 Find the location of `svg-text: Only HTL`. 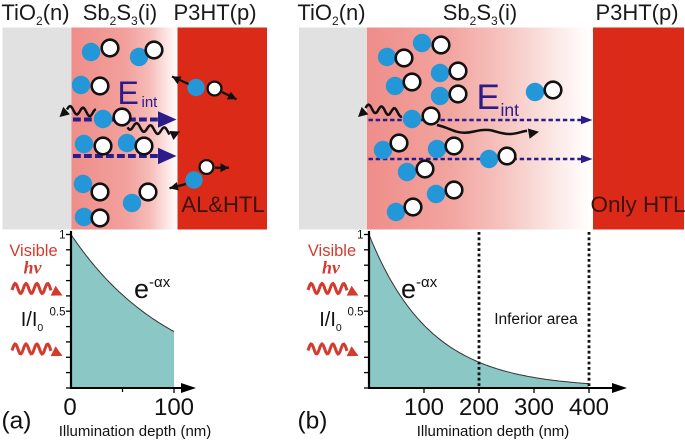

svg-text: Only HTL is located at coordinates (637, 204).